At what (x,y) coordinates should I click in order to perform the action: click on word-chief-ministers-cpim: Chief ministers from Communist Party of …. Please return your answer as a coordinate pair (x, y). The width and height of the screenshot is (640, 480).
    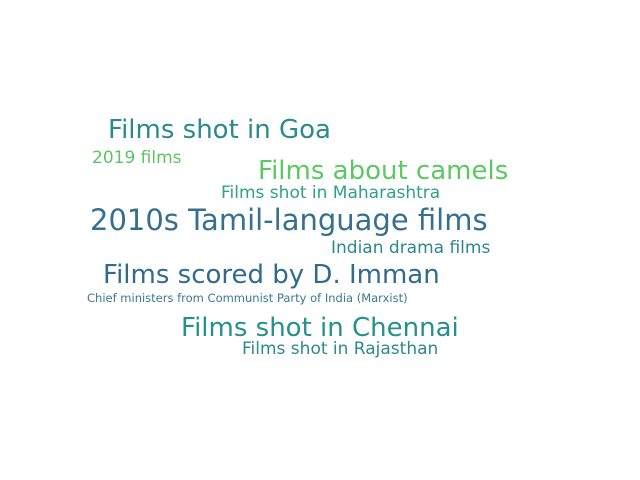
    Looking at the image, I should click on (247, 298).